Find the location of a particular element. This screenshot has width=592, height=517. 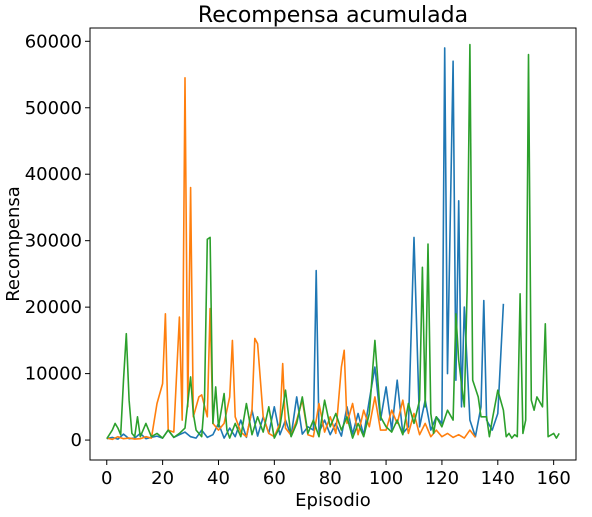

y-tick-label: 40000 is located at coordinates (53, 174).